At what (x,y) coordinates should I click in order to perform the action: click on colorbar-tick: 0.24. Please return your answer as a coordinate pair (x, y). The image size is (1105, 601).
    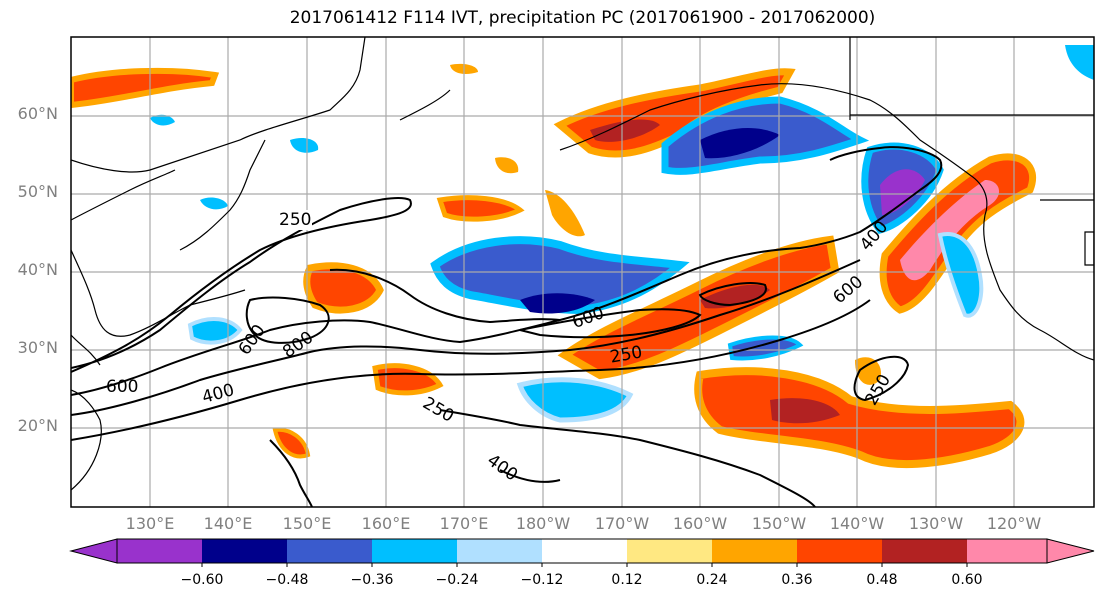
    Looking at the image, I should click on (712, 580).